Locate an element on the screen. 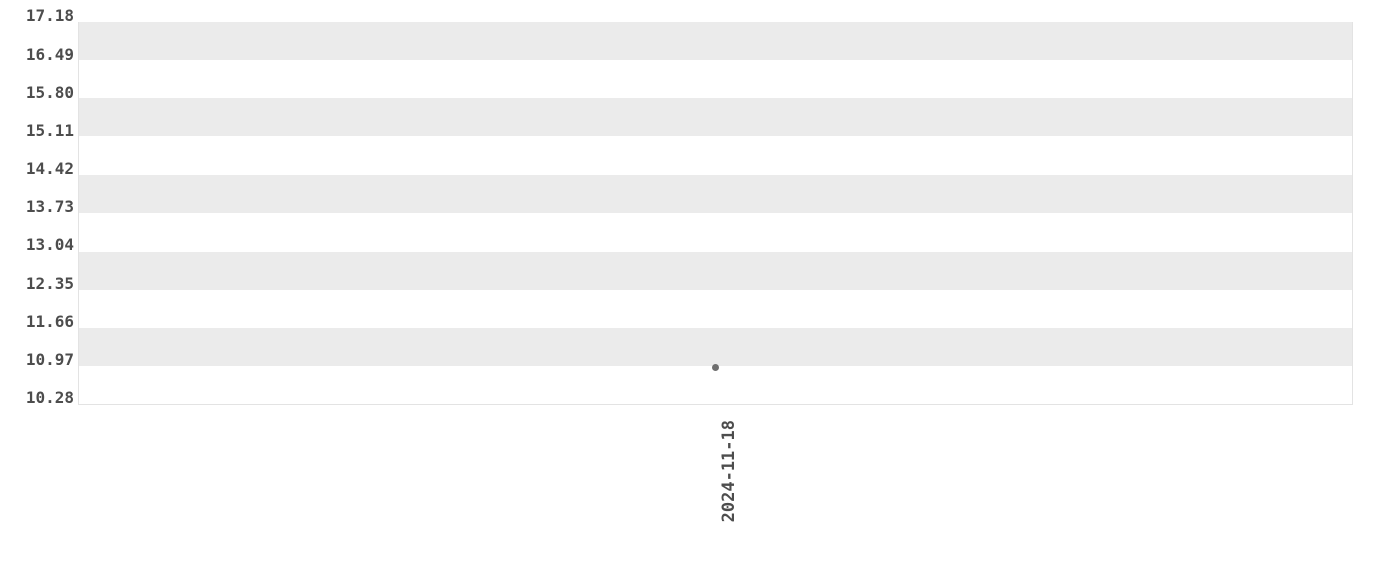  y-tick-label: 12.35 is located at coordinates (49, 283).